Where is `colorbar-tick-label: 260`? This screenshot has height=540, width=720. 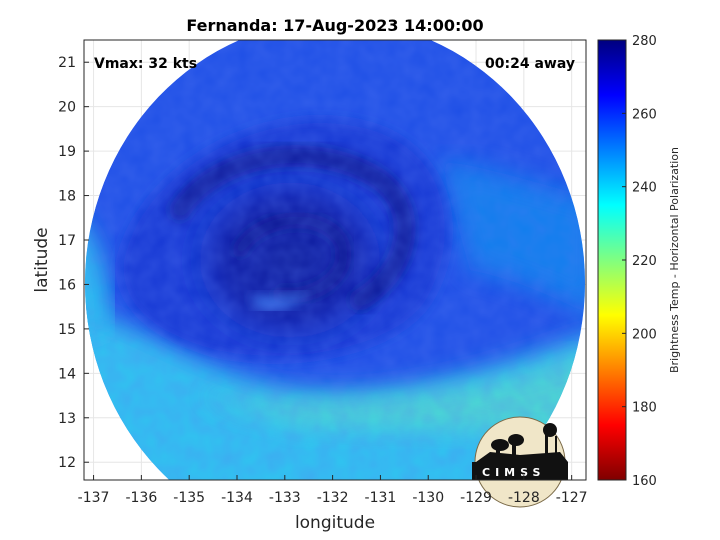
colorbar-tick-label: 260 is located at coordinates (644, 114).